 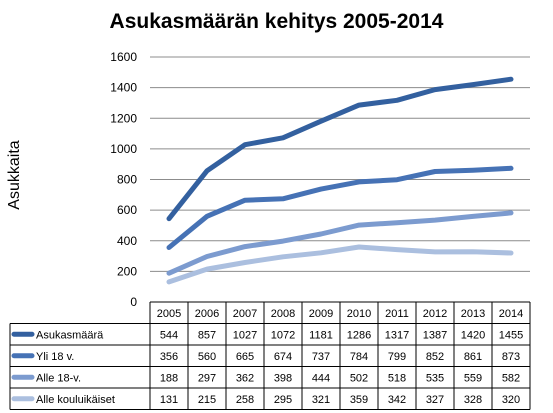 What do you see at coordinates (245, 357) in the screenshot?
I see `data-label: 665` at bounding box center [245, 357].